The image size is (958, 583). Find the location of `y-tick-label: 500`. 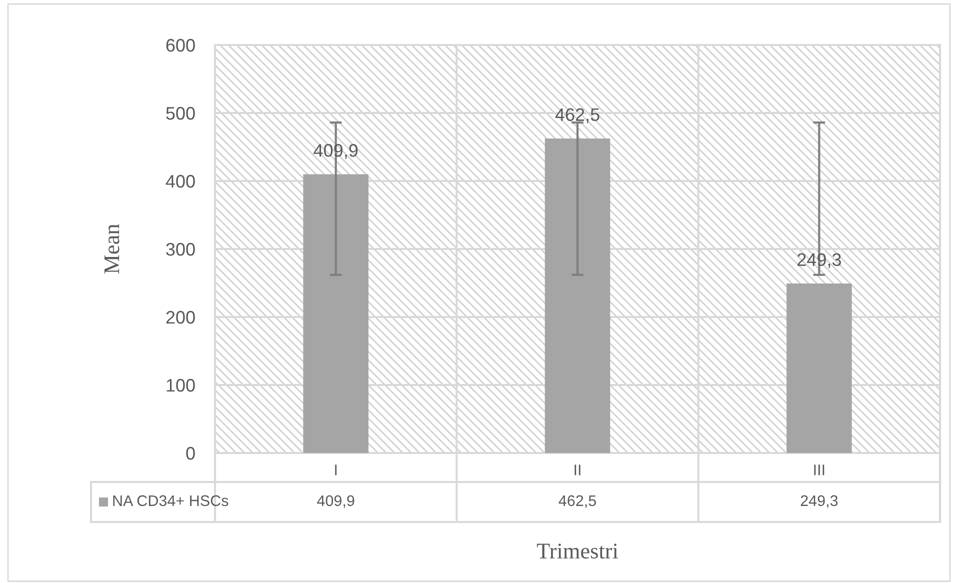

y-tick-label: 500 is located at coordinates (180, 113).